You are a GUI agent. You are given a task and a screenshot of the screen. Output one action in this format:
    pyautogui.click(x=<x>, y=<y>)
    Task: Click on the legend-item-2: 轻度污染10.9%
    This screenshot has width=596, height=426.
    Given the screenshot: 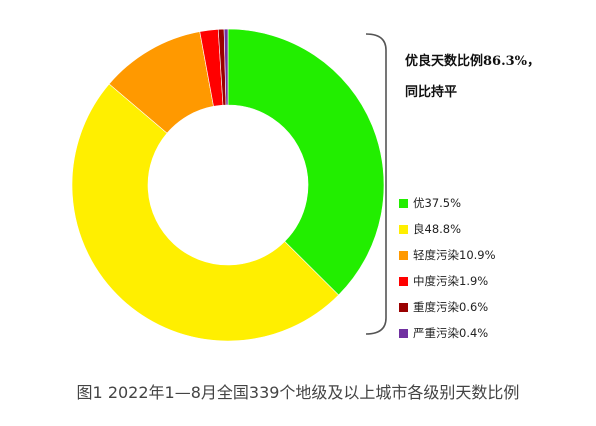 What is the action you would take?
    pyautogui.click(x=447, y=255)
    